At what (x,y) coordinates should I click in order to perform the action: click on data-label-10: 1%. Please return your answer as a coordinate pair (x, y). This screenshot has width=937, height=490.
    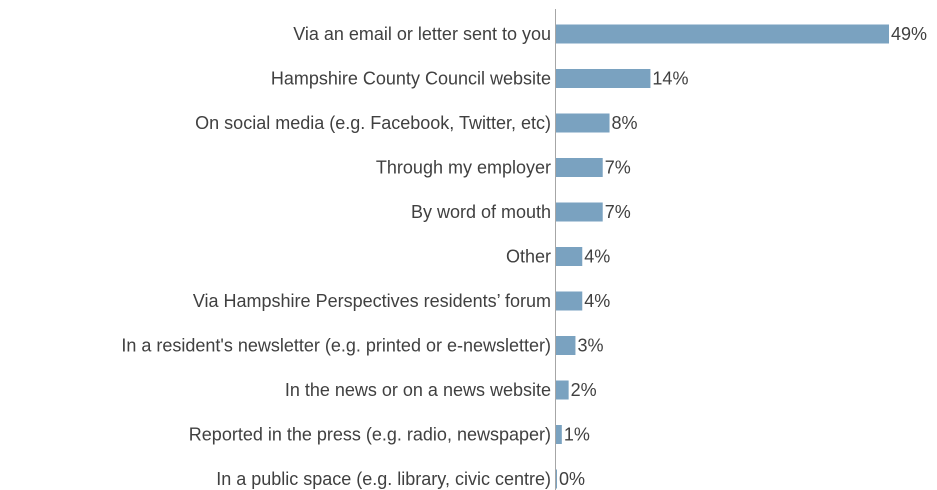
    Looking at the image, I should click on (577, 435).